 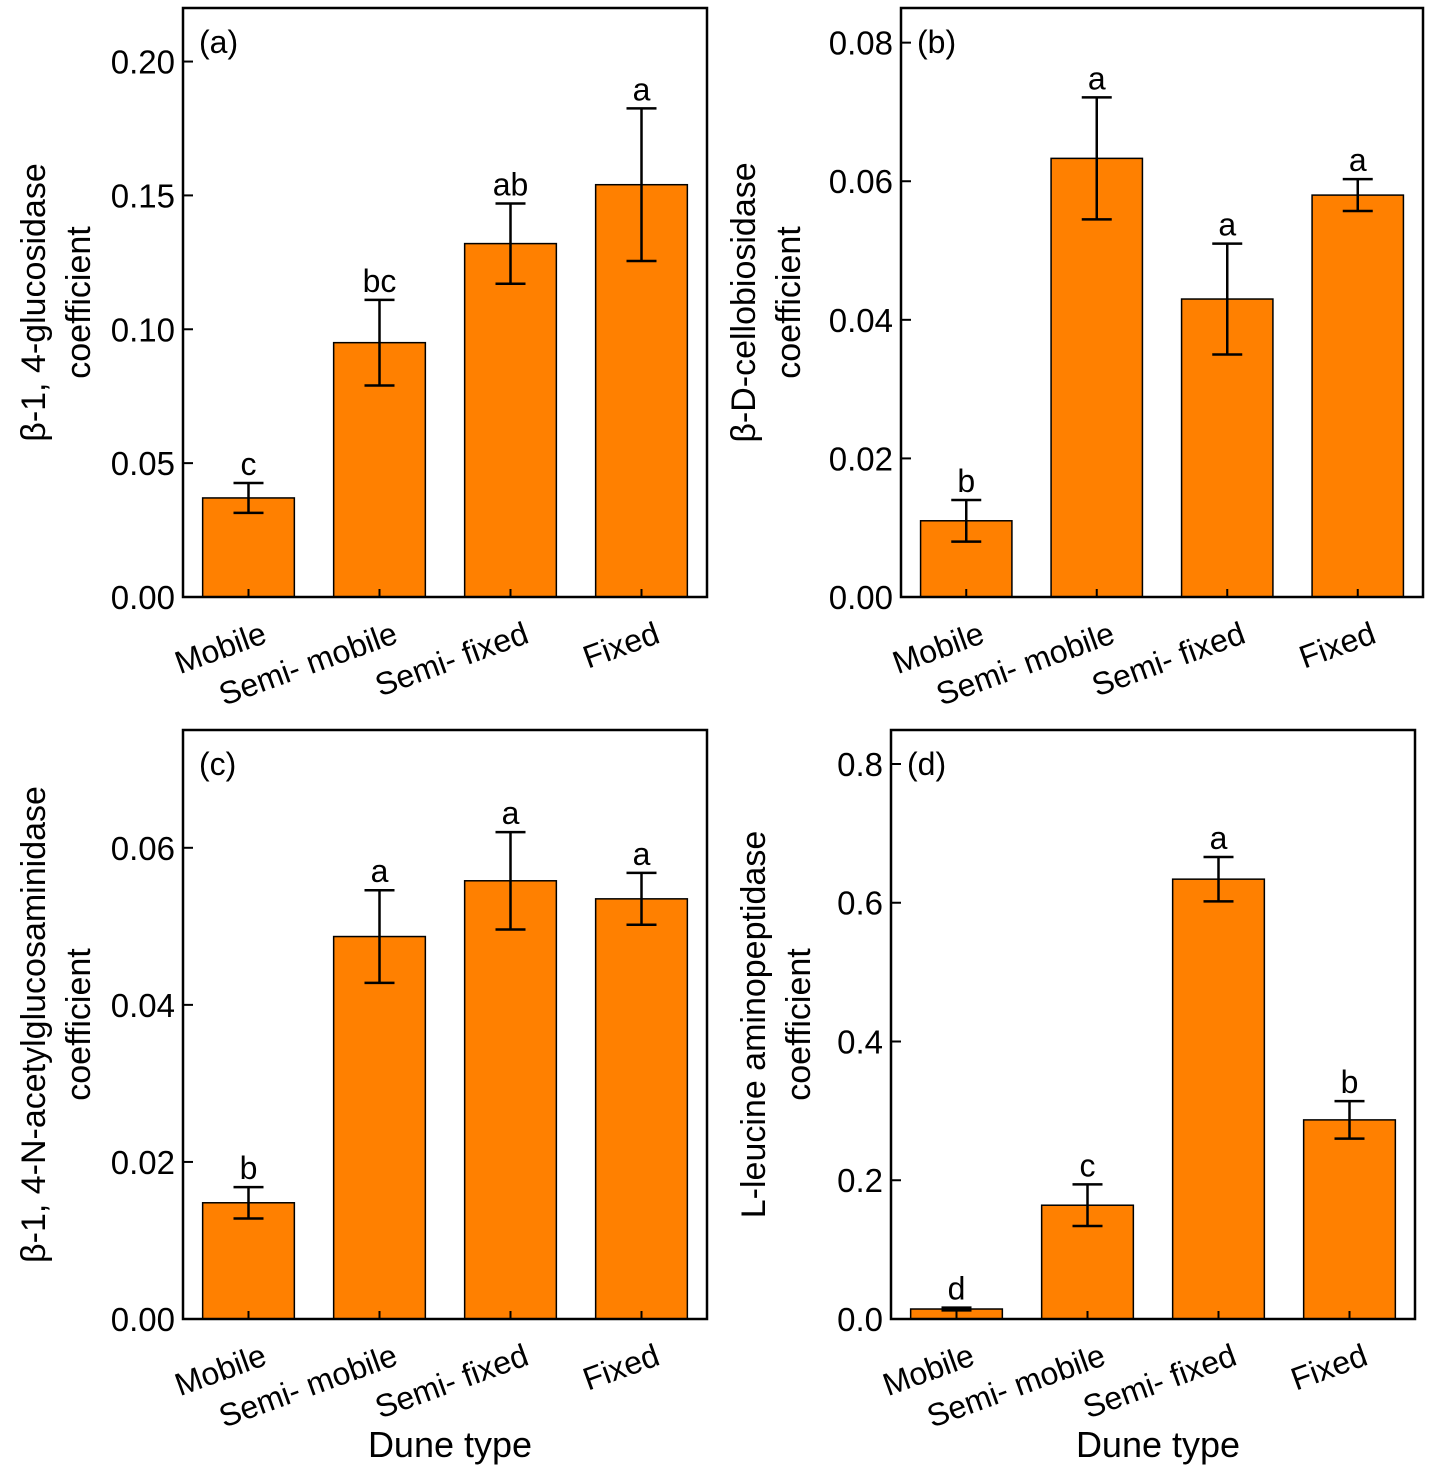 What do you see at coordinates (143, 195) in the screenshot?
I see `y-tick-label: 0.15` at bounding box center [143, 195].